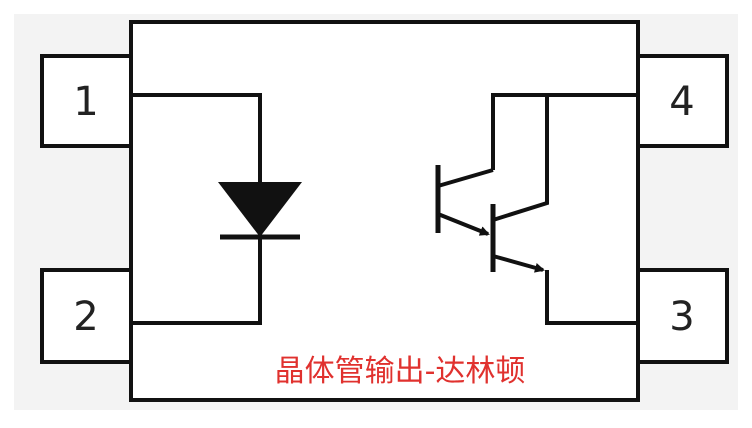  I want to click on q2-emitter-arrow, so click(518, 263).